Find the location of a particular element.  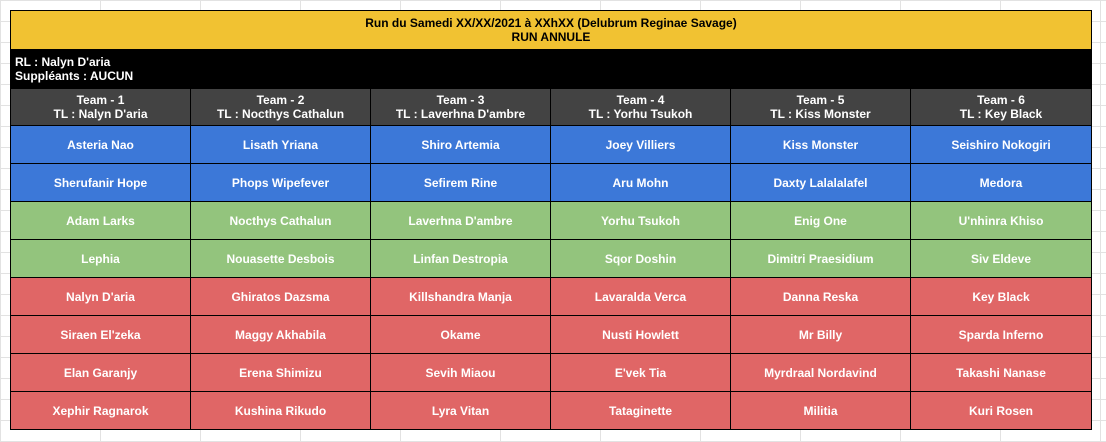

player-cell: U'nhinra Khiso is located at coordinates (1001, 220).